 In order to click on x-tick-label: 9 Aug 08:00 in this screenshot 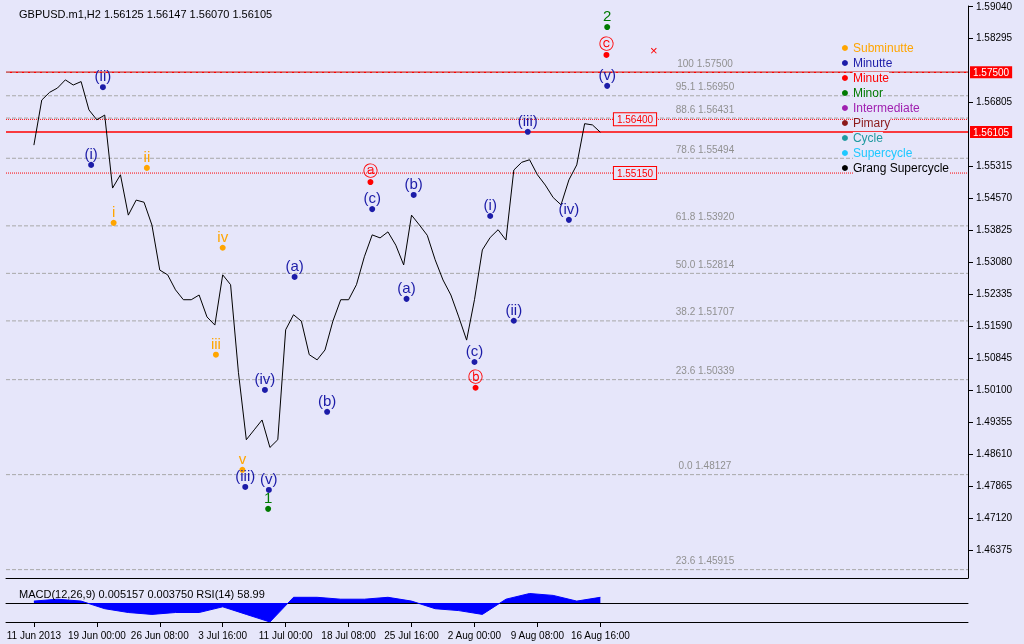, I will do `click(537, 635)`.